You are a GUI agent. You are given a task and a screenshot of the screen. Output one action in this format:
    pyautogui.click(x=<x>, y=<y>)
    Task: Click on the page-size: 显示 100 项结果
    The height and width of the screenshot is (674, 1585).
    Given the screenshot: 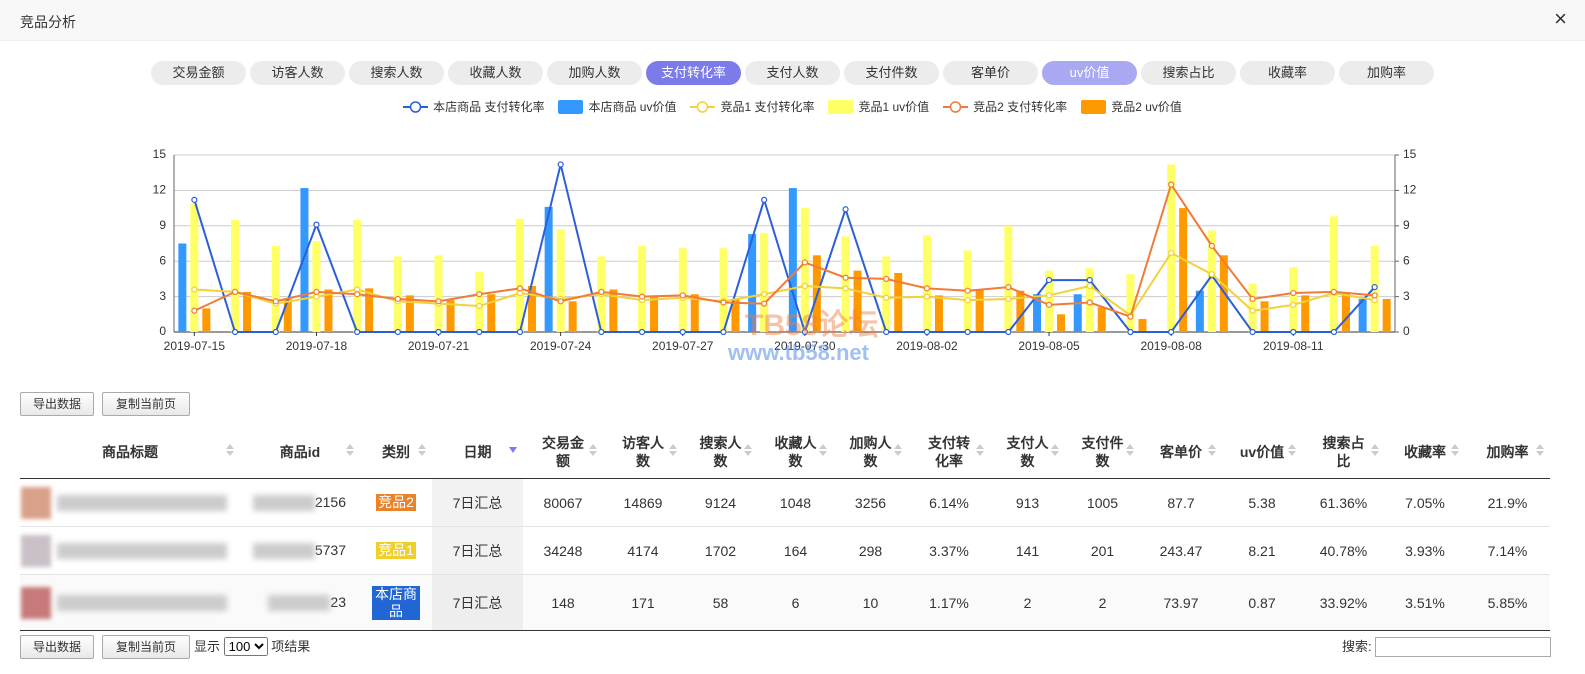 What is the action you would take?
    pyautogui.click(x=252, y=646)
    